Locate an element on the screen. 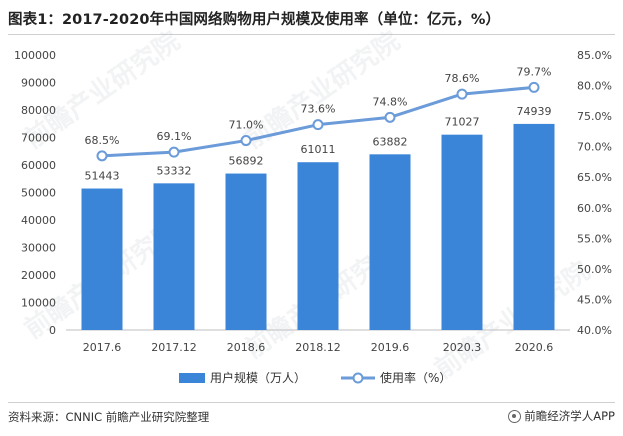  x-axis-tick-label: 2018.6 is located at coordinates (246, 347).